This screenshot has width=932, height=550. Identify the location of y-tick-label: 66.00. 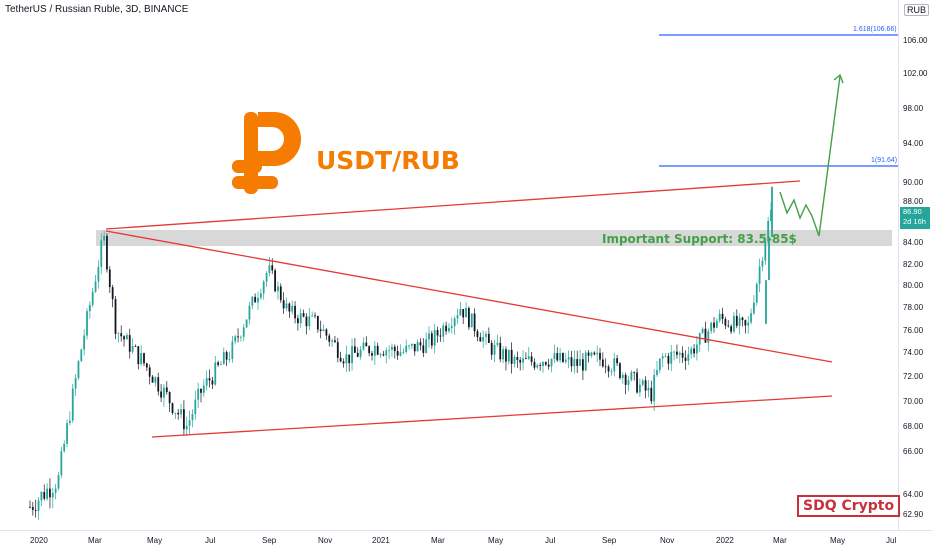
(913, 451).